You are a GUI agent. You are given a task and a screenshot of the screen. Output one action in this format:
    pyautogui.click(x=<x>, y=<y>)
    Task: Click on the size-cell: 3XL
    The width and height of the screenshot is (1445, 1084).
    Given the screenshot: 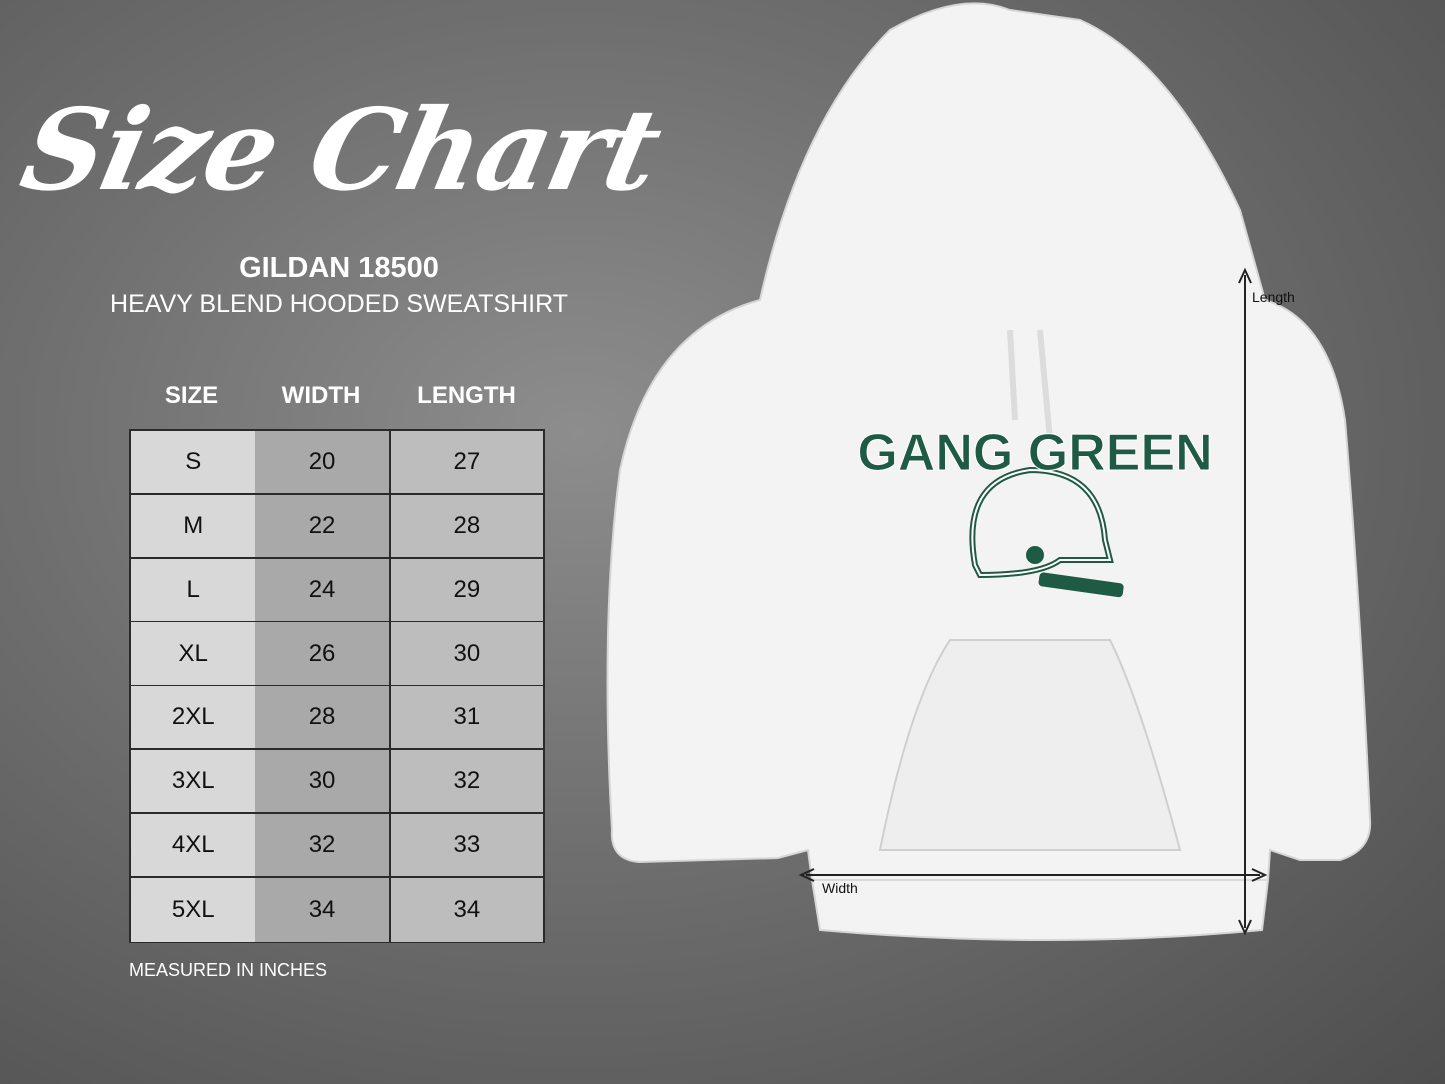 What is the action you would take?
    pyautogui.click(x=193, y=781)
    